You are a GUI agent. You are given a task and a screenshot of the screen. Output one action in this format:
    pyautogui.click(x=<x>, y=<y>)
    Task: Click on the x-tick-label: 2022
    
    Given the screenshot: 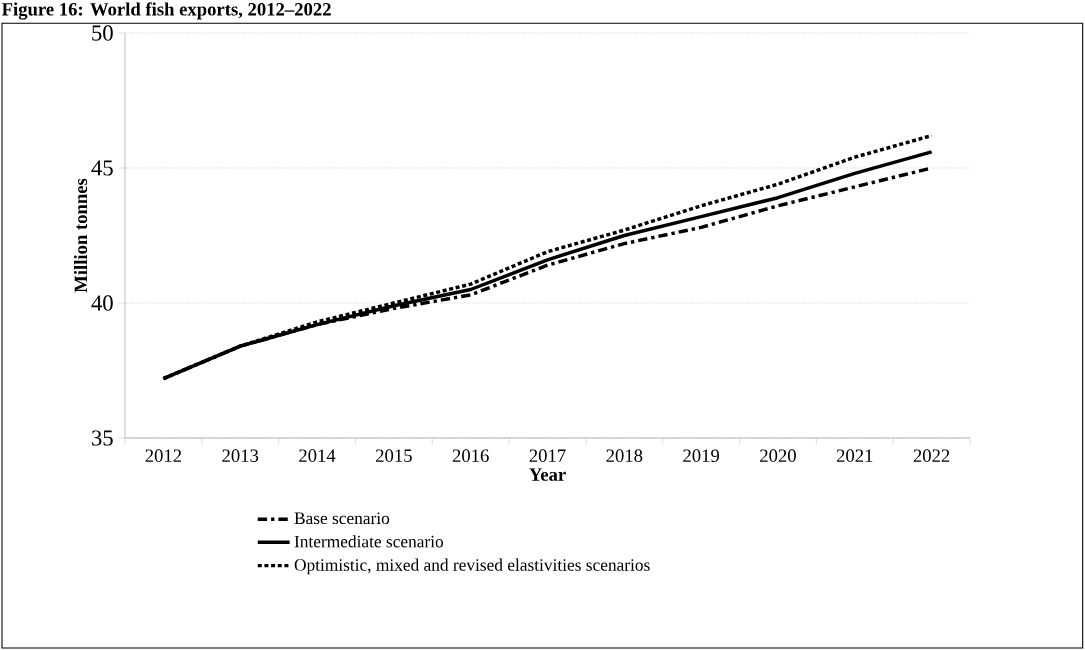 What is the action you would take?
    pyautogui.click(x=931, y=455)
    